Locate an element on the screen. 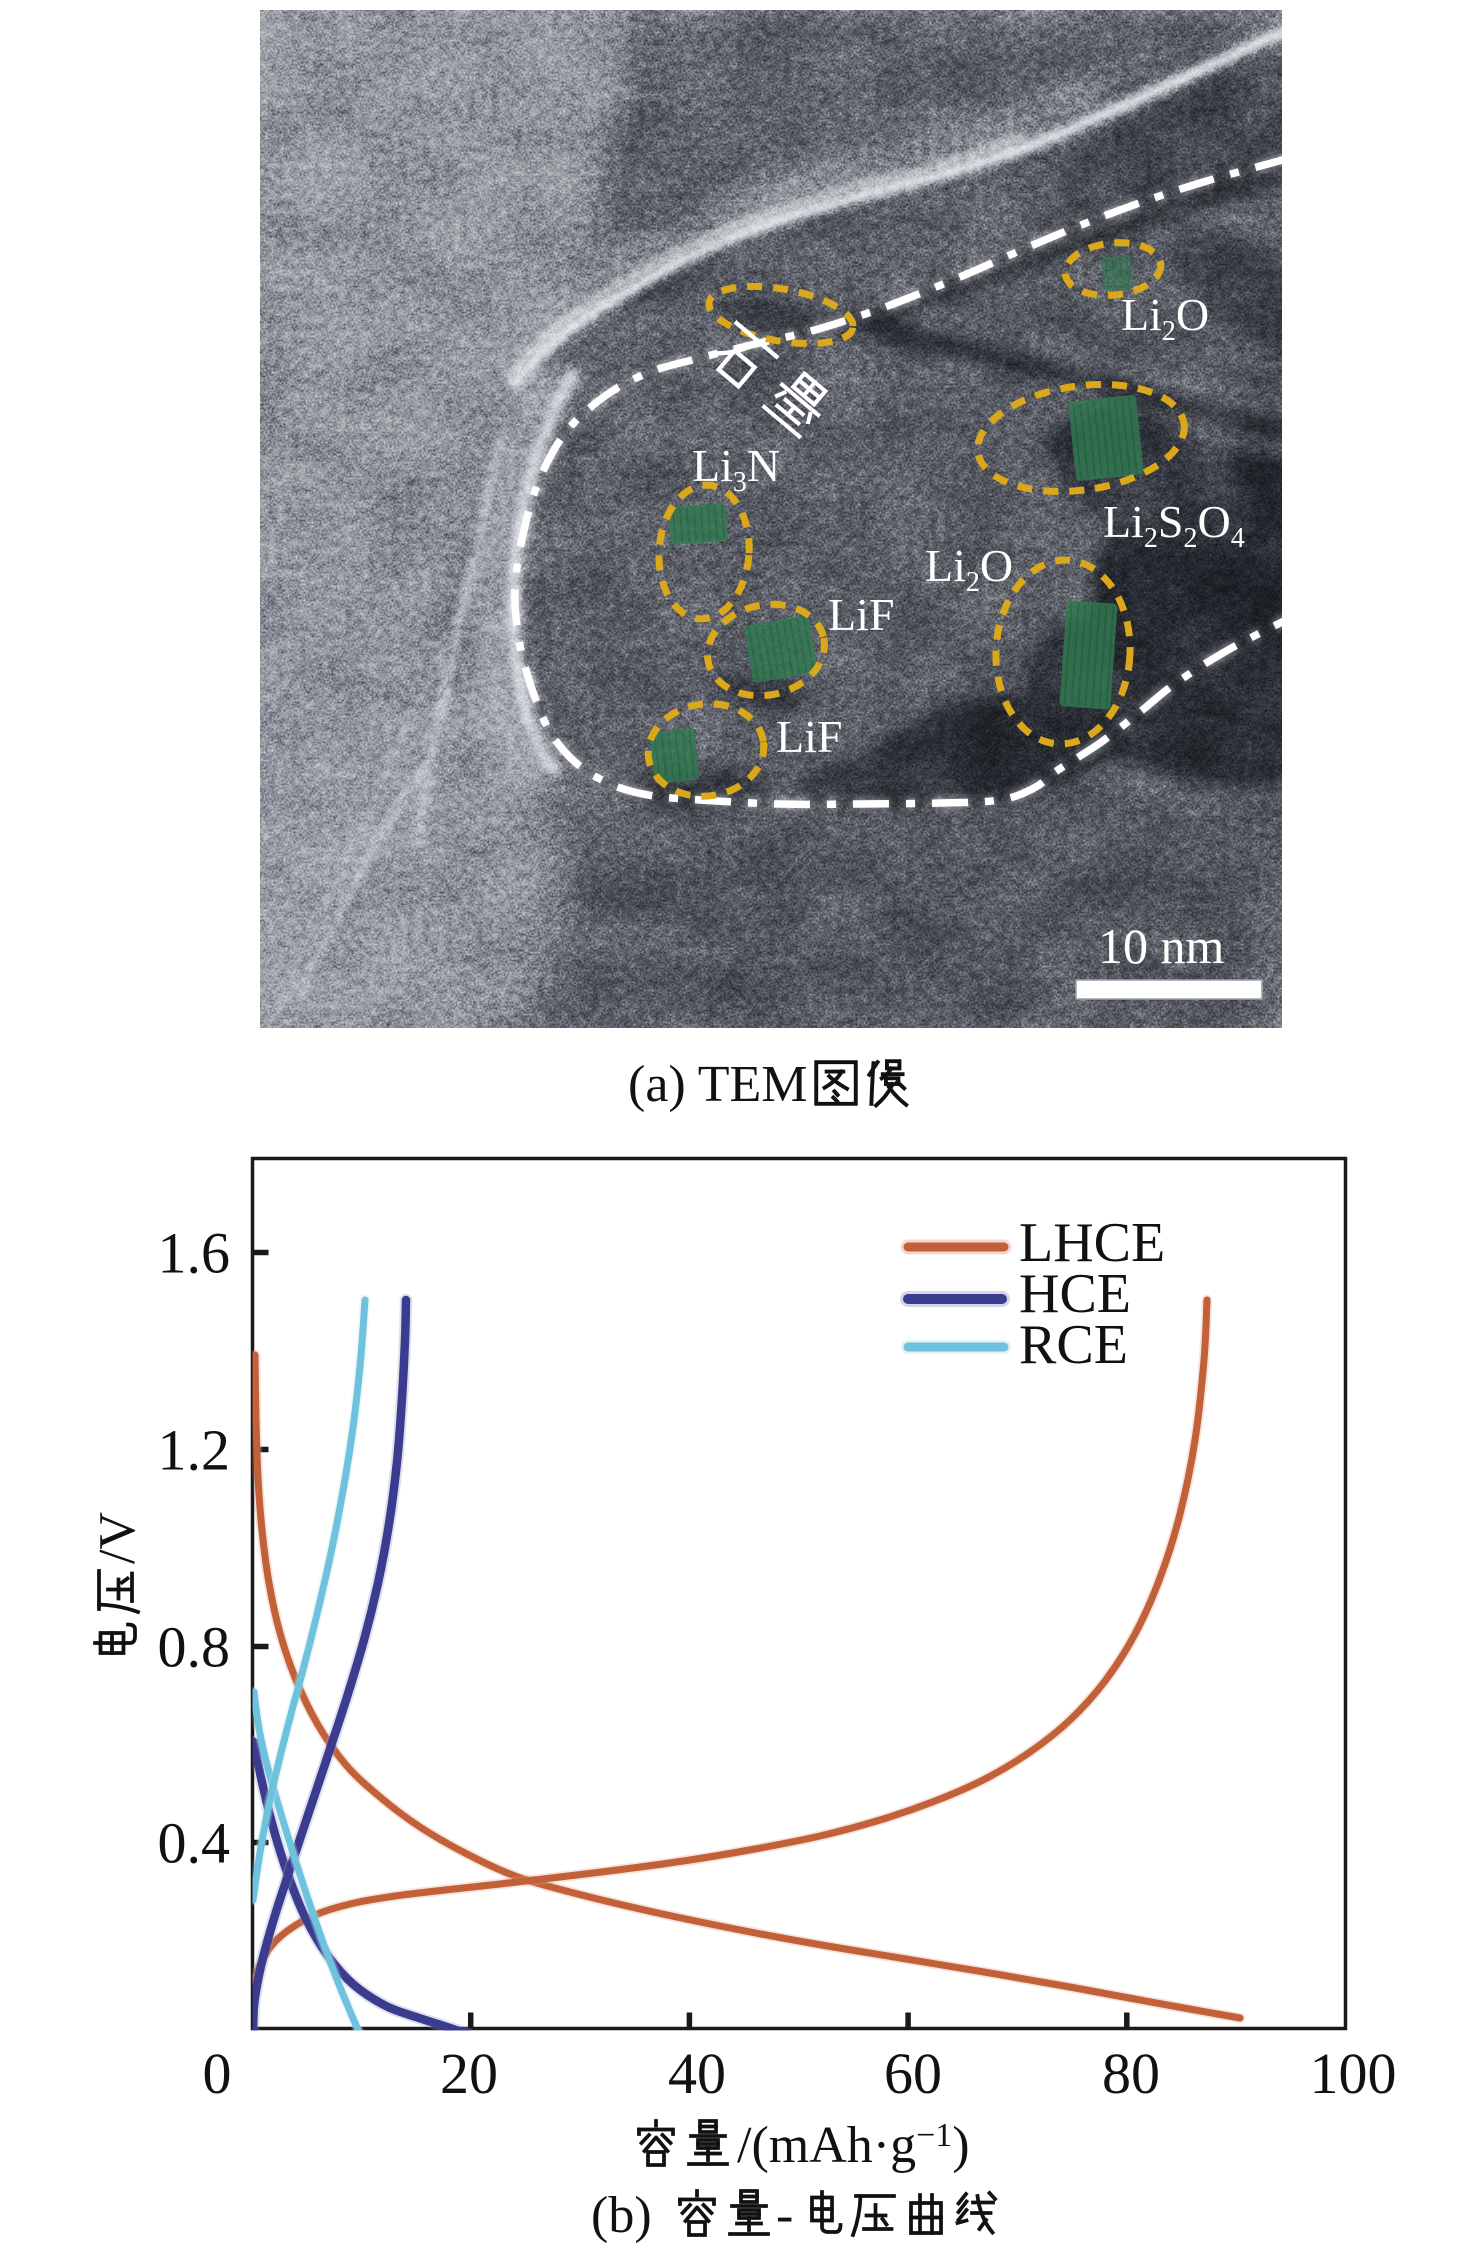  svg-text: 40 is located at coordinates (697, 2073).